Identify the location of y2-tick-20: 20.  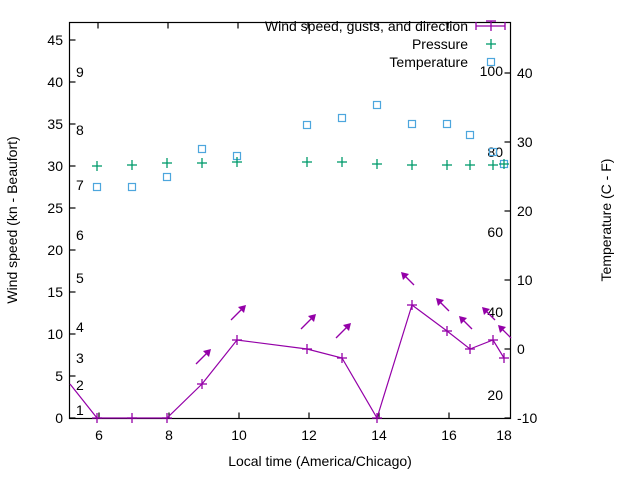
(525, 211).